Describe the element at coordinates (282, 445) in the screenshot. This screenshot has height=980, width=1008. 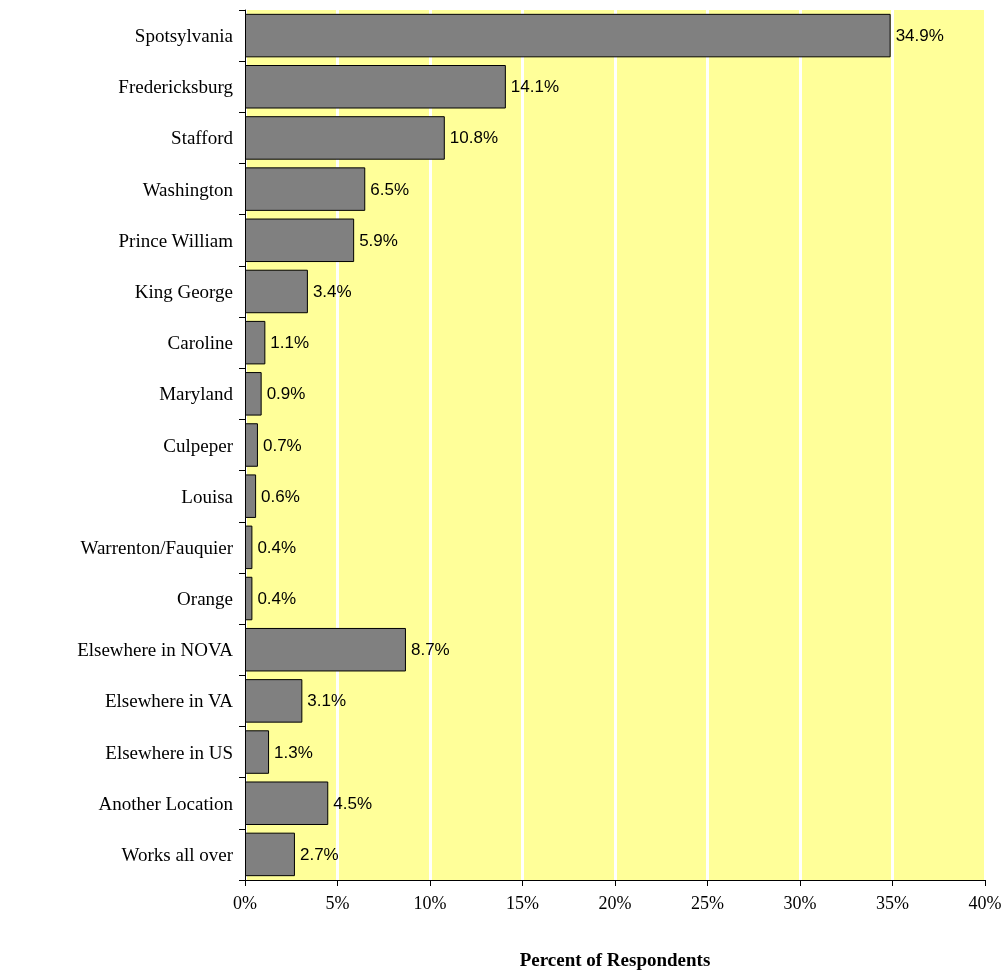
I see `data-label: 0.7%` at that location.